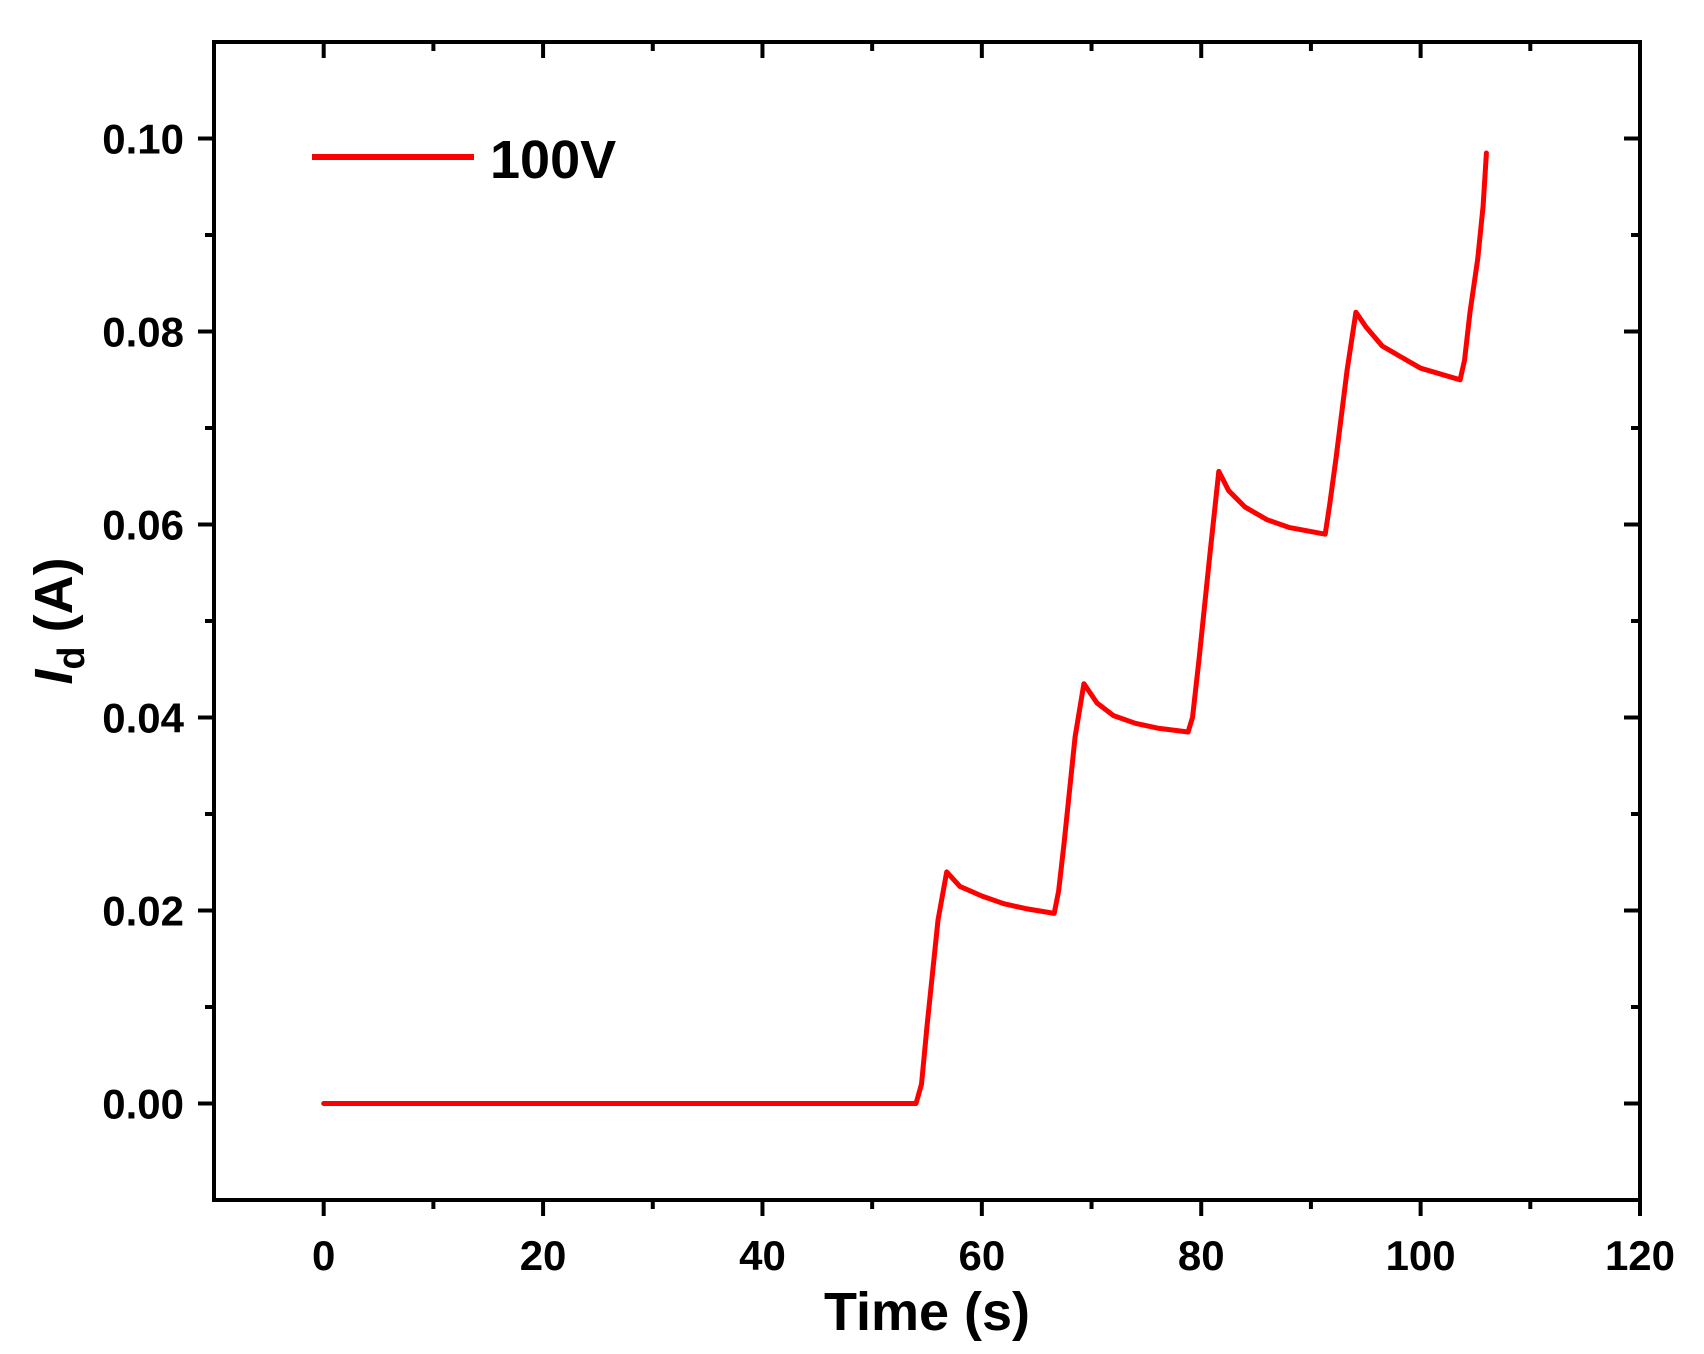 Image resolution: width=1704 pixels, height=1354 pixels. I want to click on x-tick-label: 60, so click(981, 1255).